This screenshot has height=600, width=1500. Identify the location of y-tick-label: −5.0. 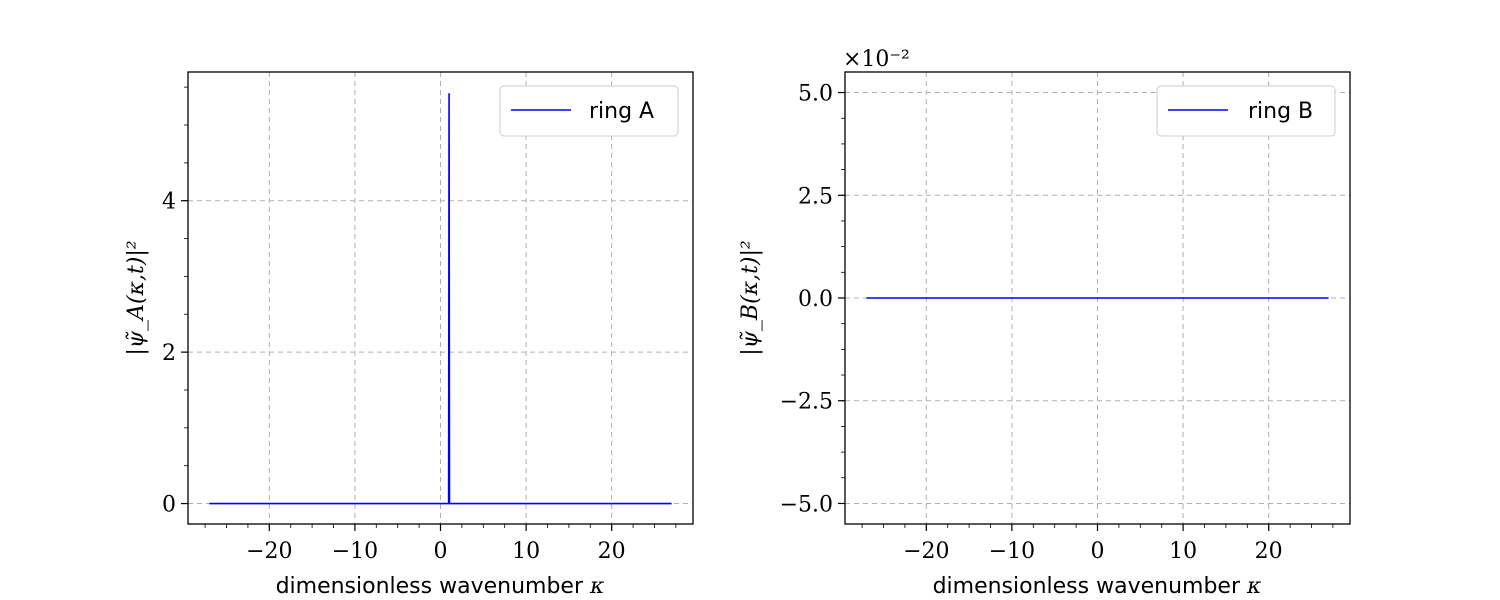
(806, 504).